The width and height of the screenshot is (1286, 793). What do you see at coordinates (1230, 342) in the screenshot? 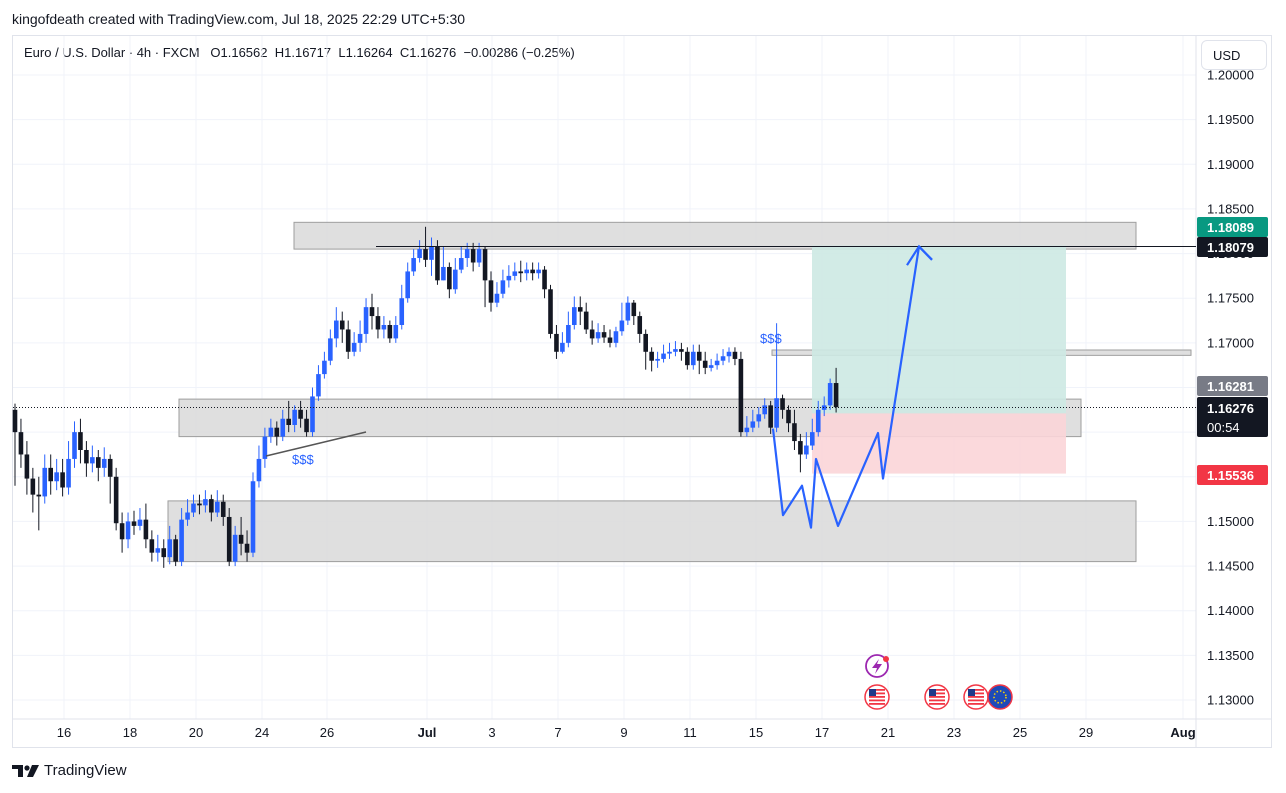
I see `price-tick-label: 1.17000` at bounding box center [1230, 342].